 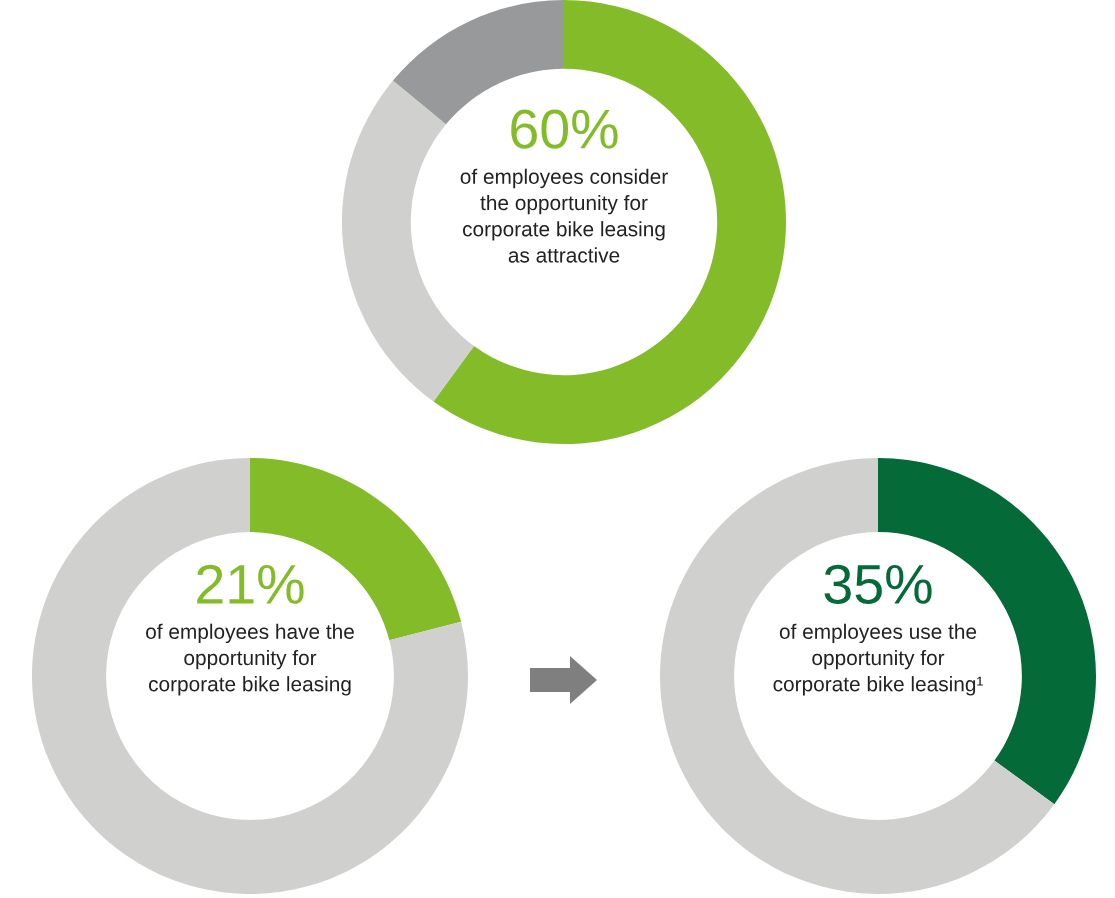 I want to click on text: of employees use the opportunity for corporate bike leasing¹, so click(x=878, y=659).